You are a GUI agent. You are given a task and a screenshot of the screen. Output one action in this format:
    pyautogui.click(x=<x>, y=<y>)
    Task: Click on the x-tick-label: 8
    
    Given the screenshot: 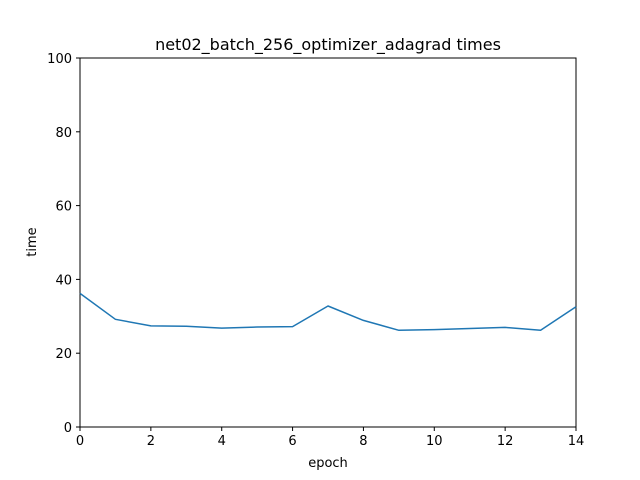 What is the action you would take?
    pyautogui.click(x=363, y=441)
    